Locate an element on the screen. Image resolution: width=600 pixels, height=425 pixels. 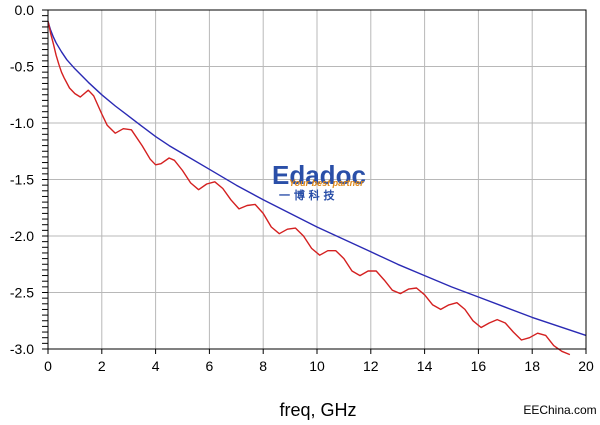
x-tick-label: 4 is located at coordinates (156, 366).